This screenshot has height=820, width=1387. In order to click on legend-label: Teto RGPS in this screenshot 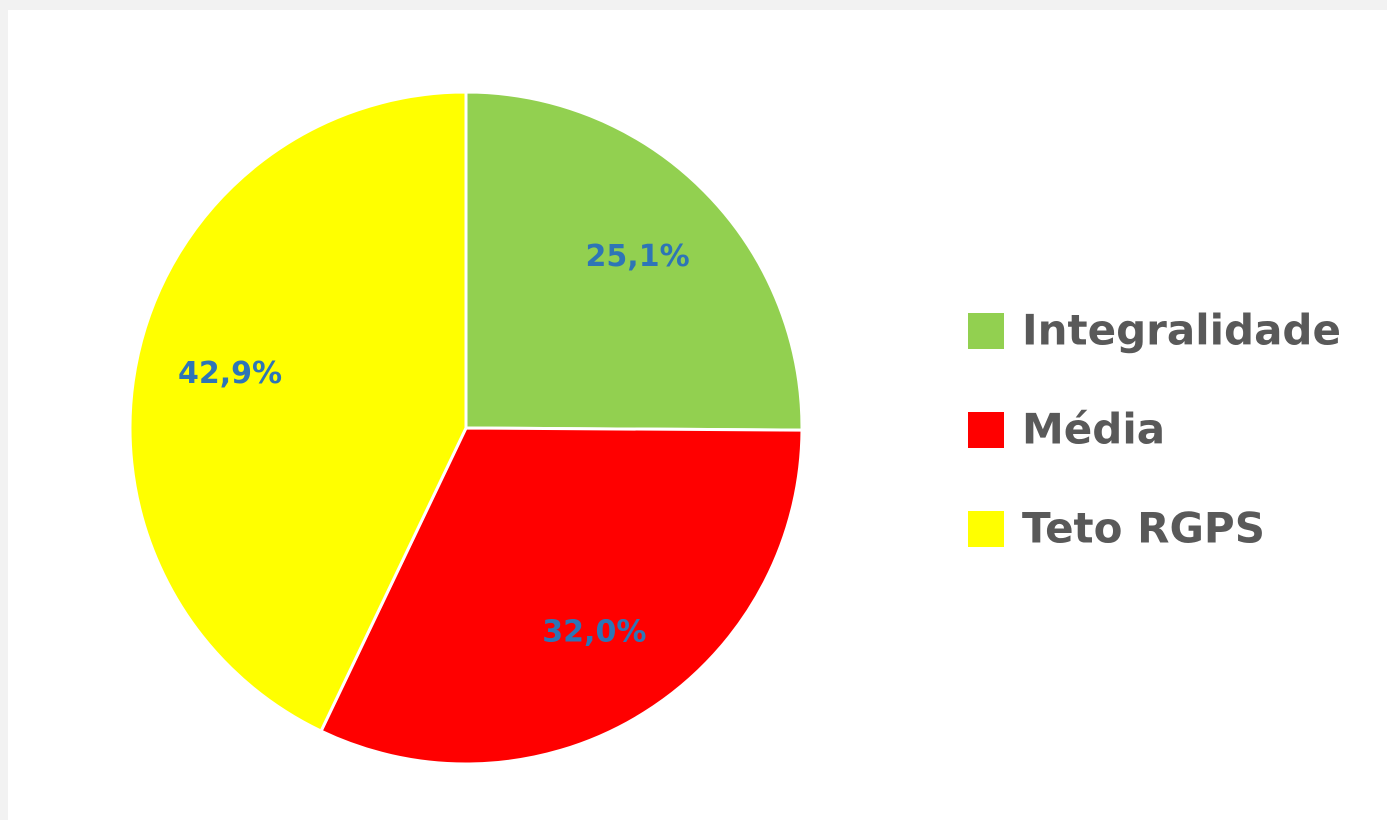, I will do `click(1143, 528)`.